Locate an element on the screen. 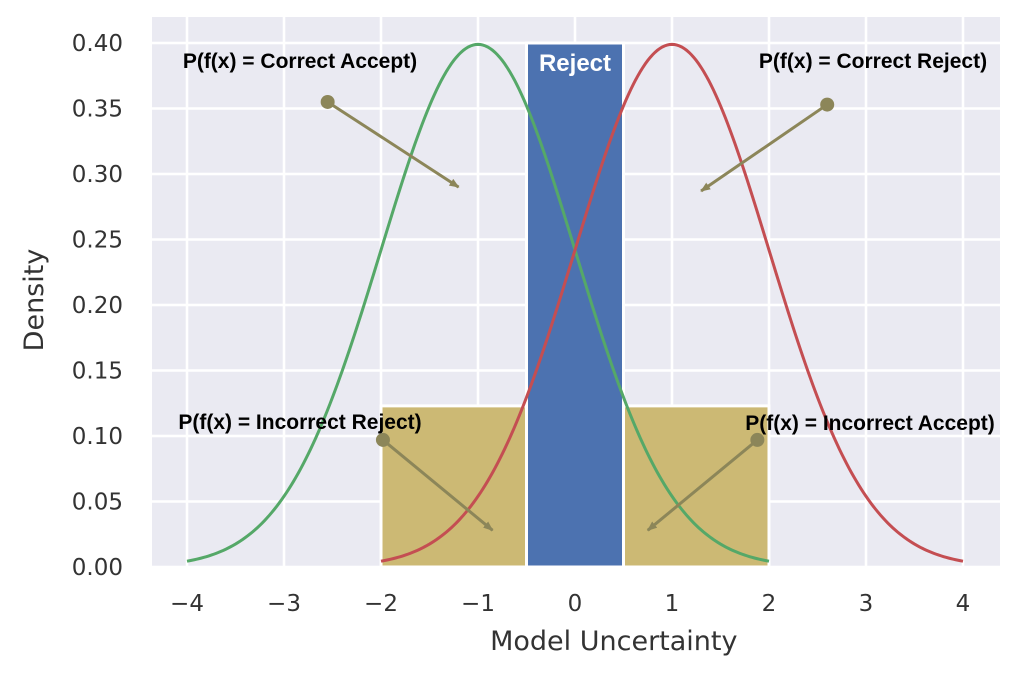 This screenshot has height=678, width=1024. y-tick-label: 0.20 is located at coordinates (97, 306).